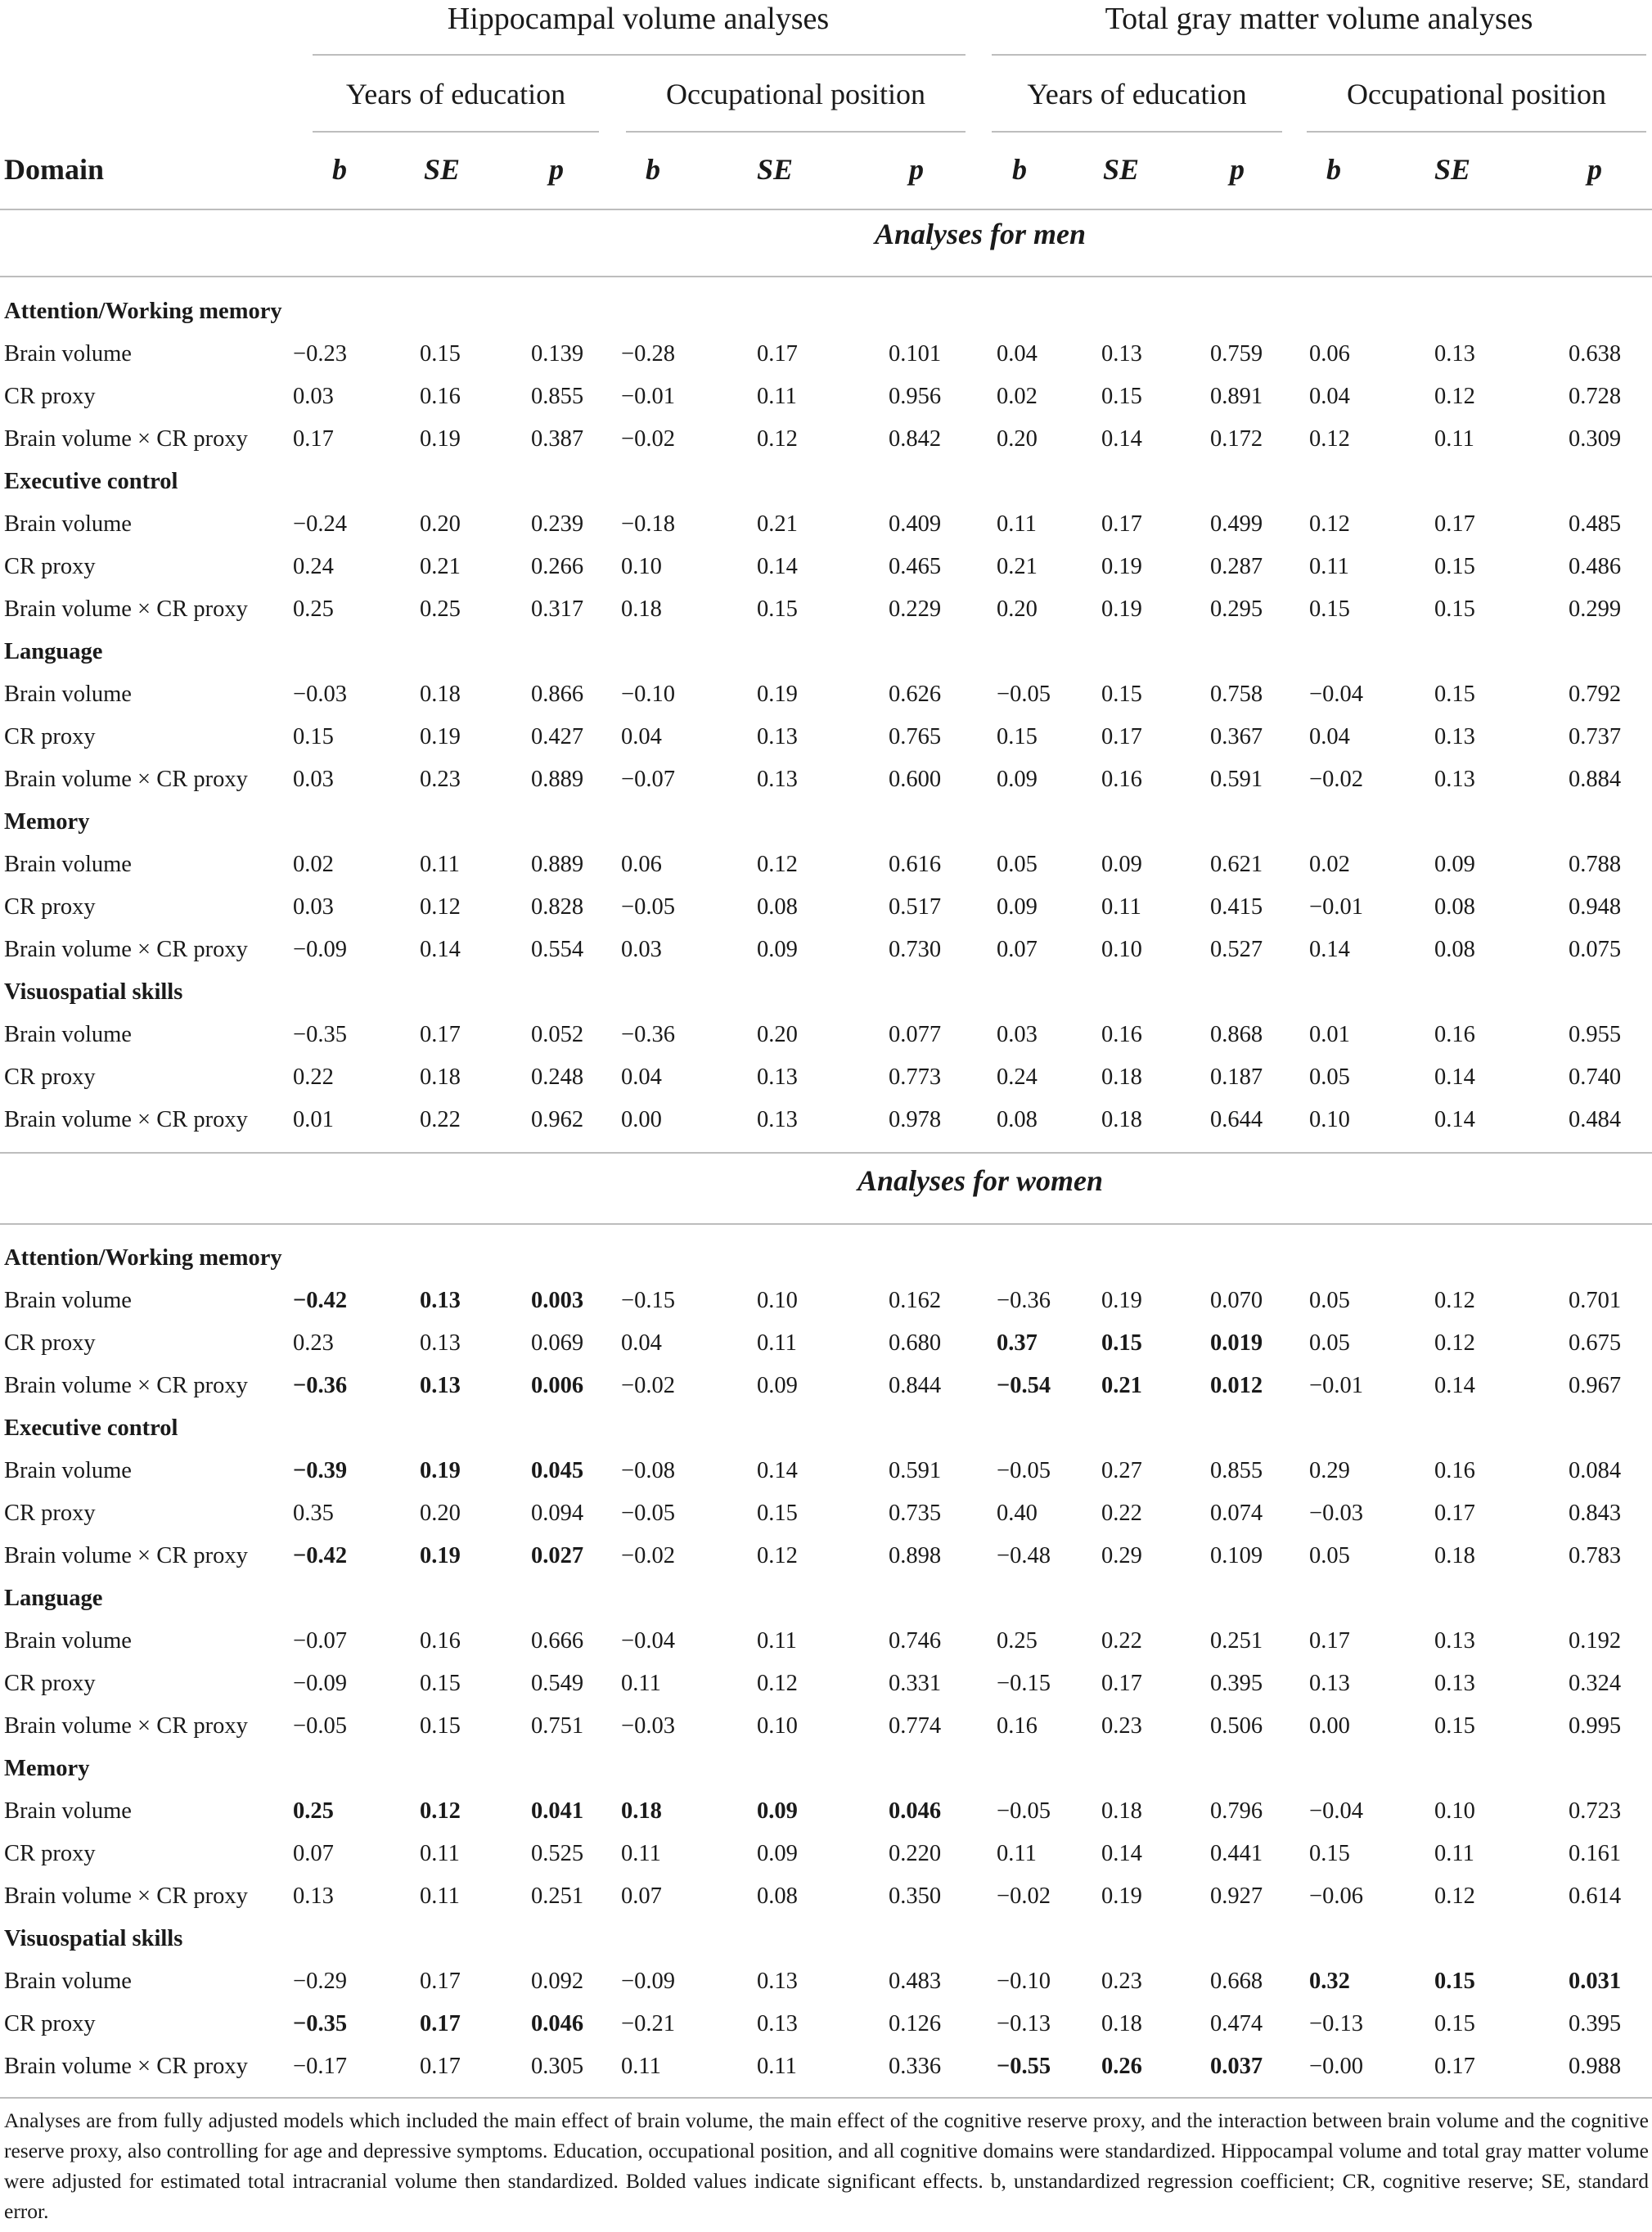 This screenshot has height=2232, width=1652. I want to click on table-cell: 0.20, so click(1018, 439).